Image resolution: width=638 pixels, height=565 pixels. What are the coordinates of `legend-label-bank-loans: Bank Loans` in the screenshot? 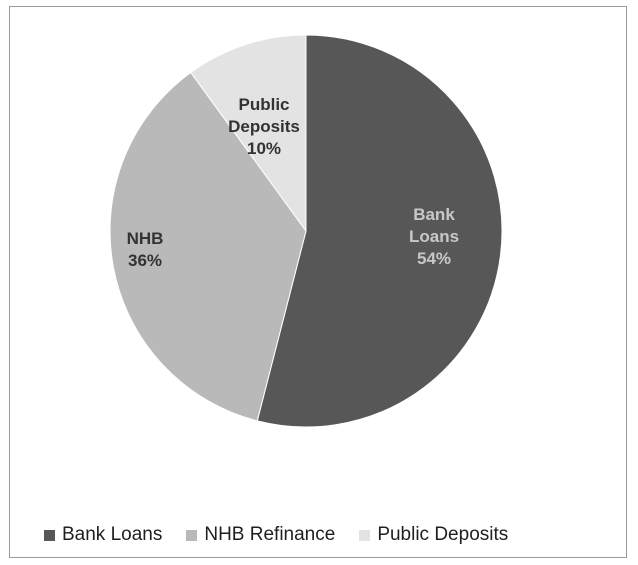 It's located at (112, 534).